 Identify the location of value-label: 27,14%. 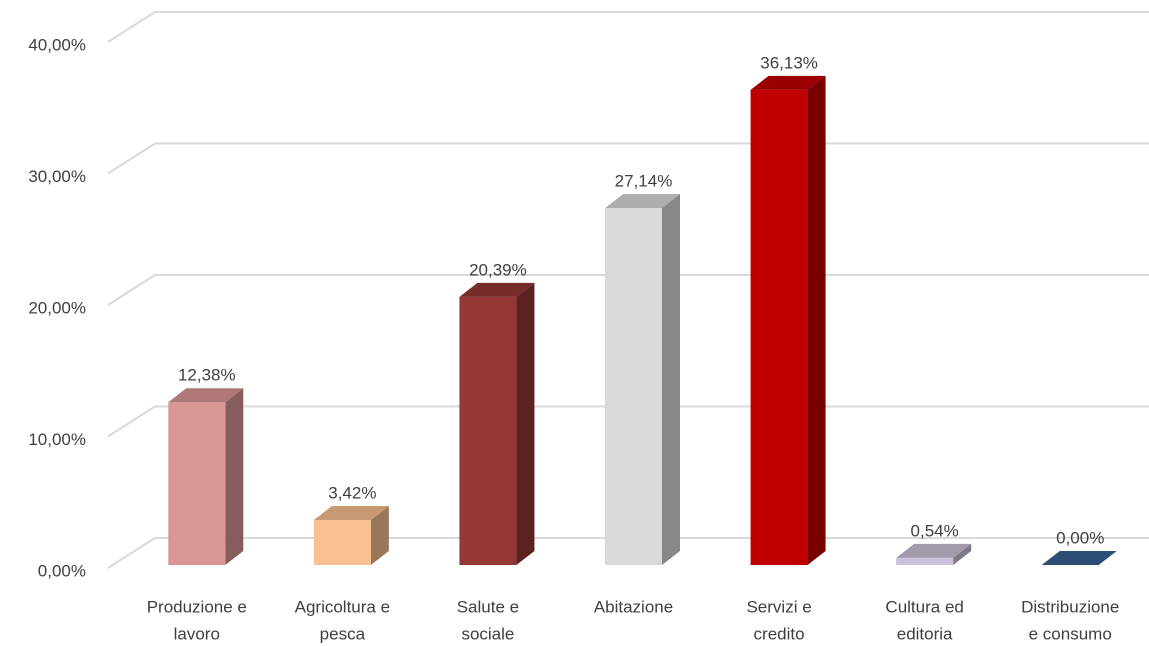
(644, 181).